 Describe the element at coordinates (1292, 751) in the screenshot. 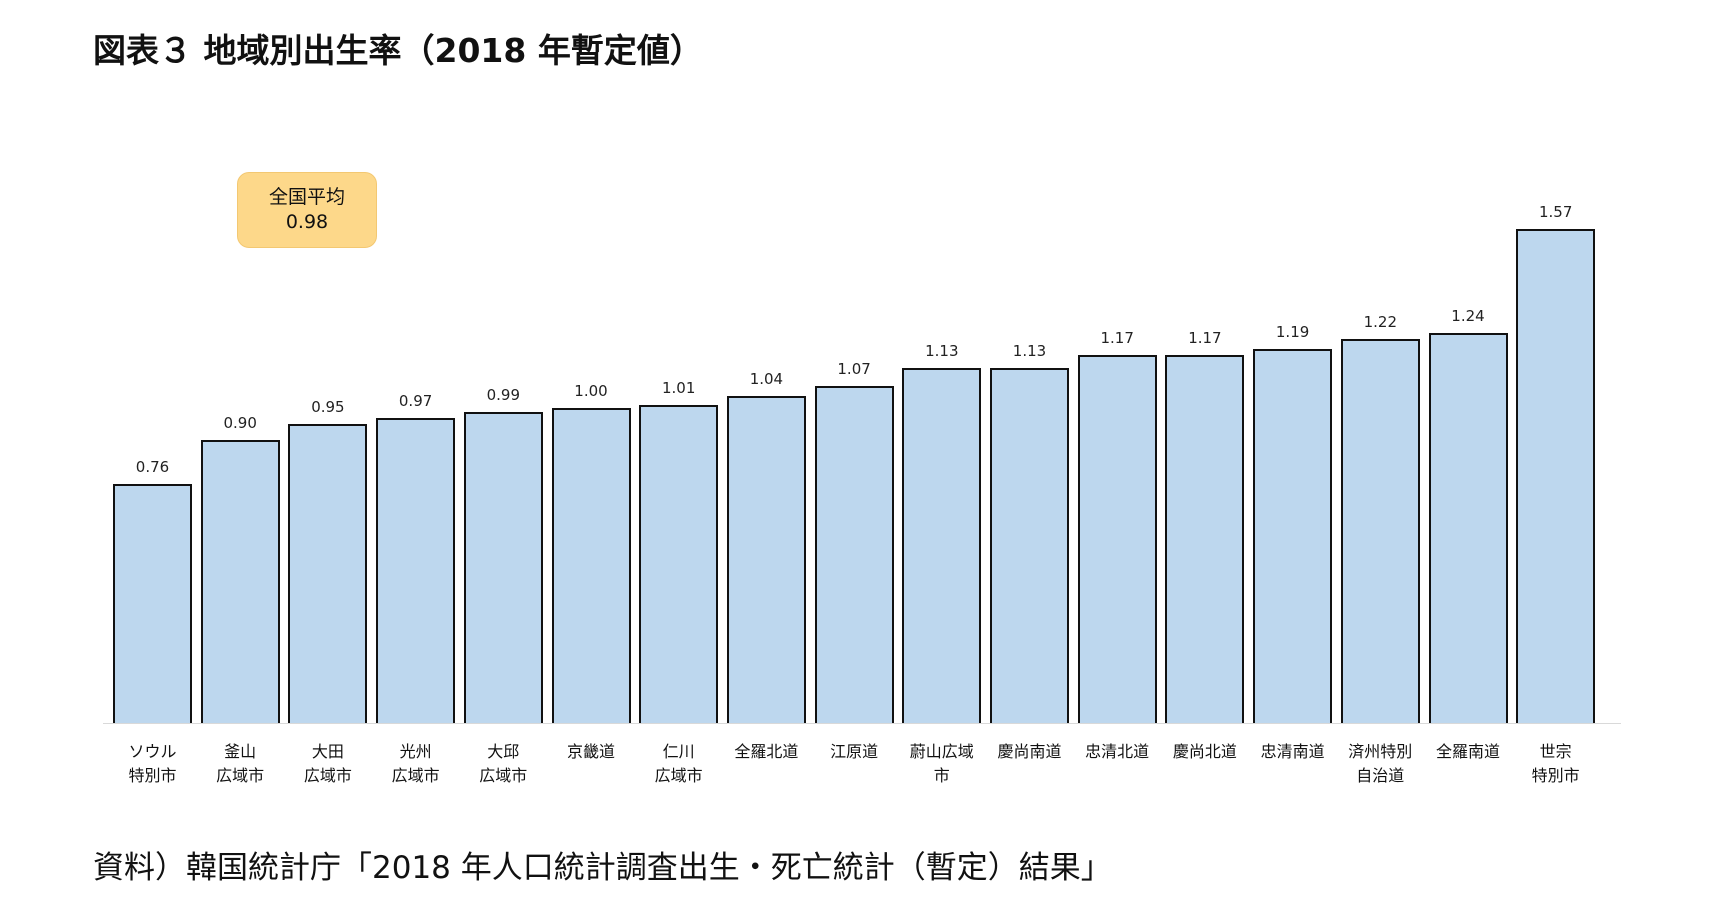

I see `category-label-line: 忠清南道` at that location.